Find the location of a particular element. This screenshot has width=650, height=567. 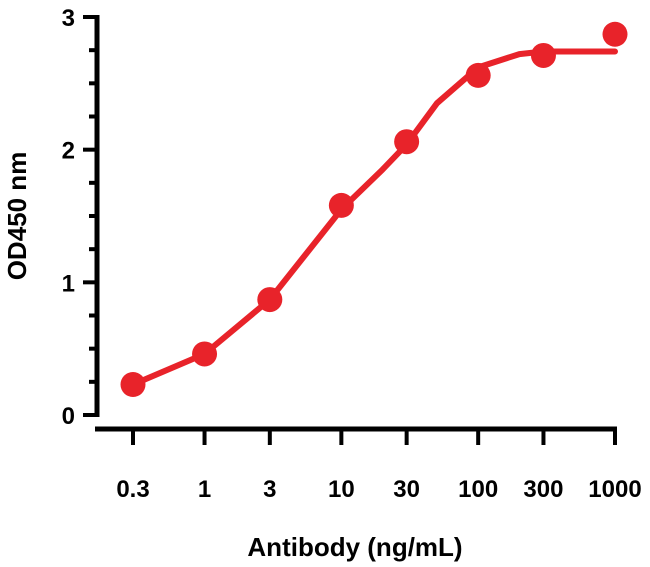

x-tick-label: 0.3 is located at coordinates (132, 489).